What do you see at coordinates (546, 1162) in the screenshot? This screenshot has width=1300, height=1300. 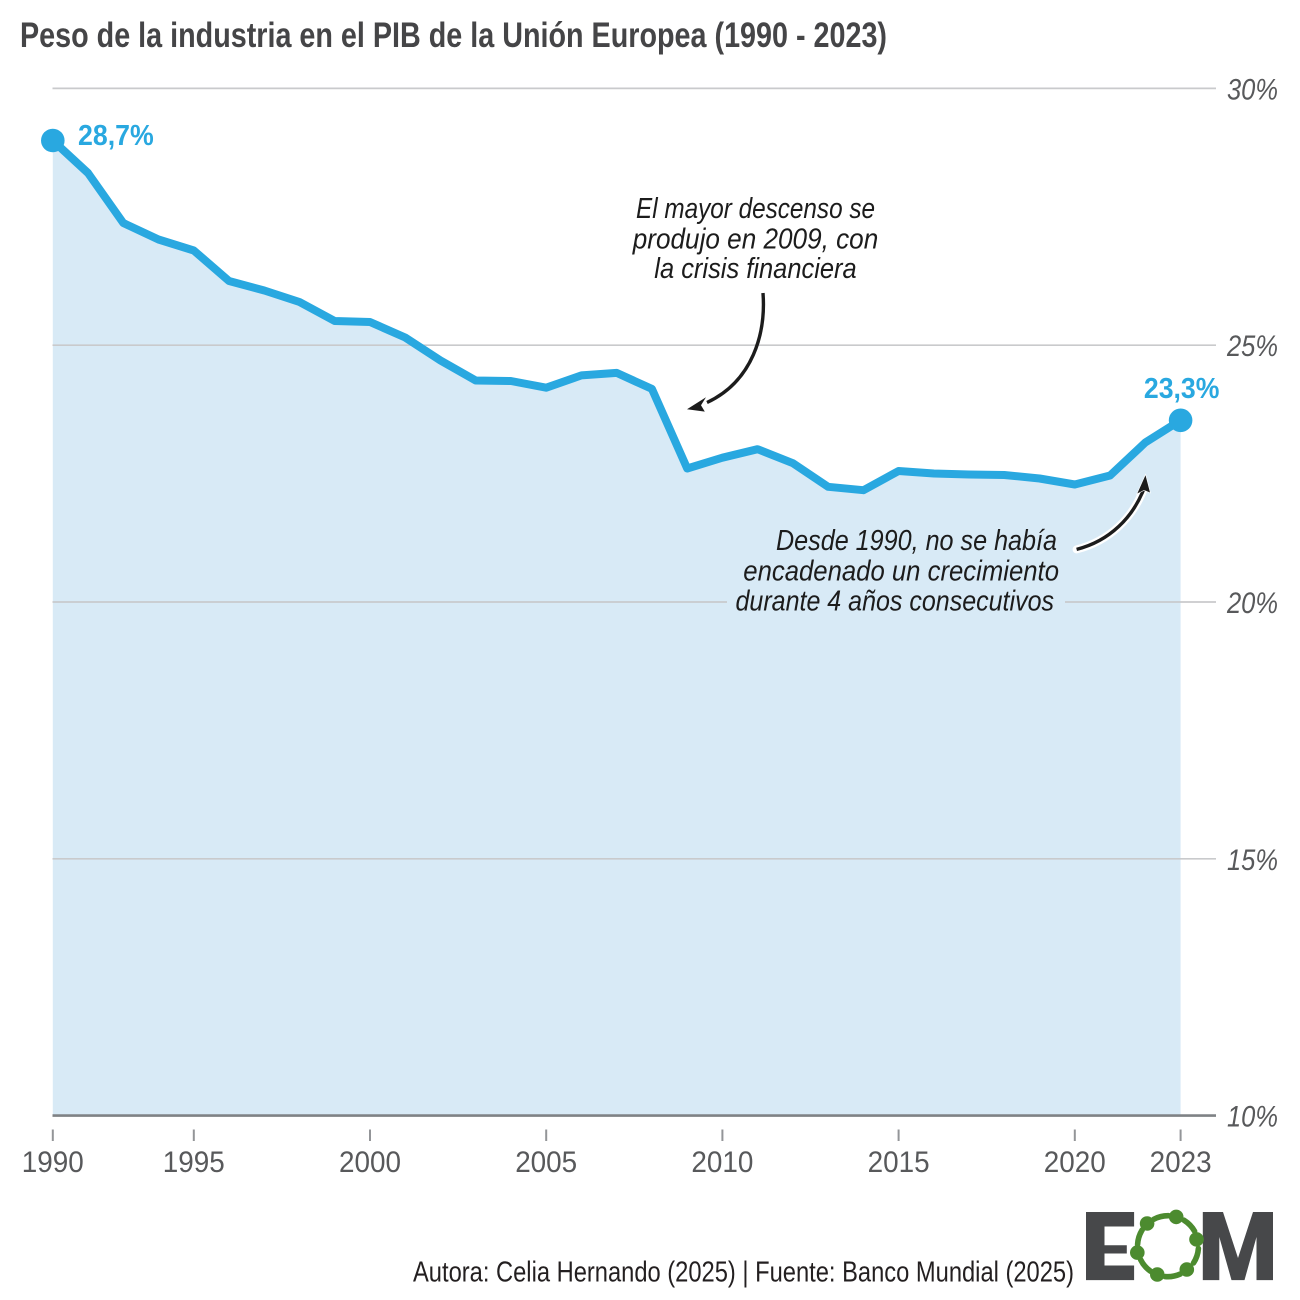 I see `svg-text: 2005` at bounding box center [546, 1162].